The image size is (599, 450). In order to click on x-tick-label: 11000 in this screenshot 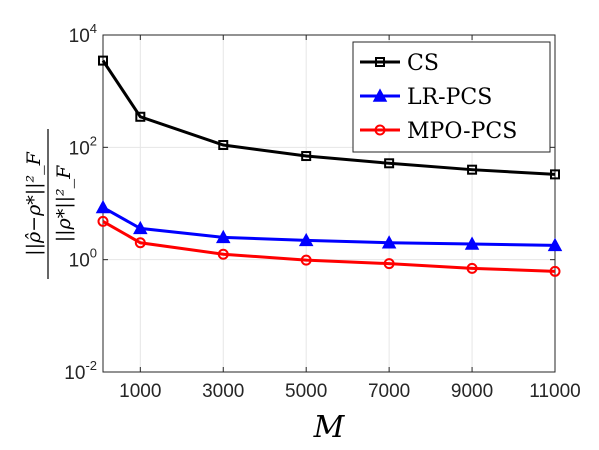, I will do `click(554, 391)`.